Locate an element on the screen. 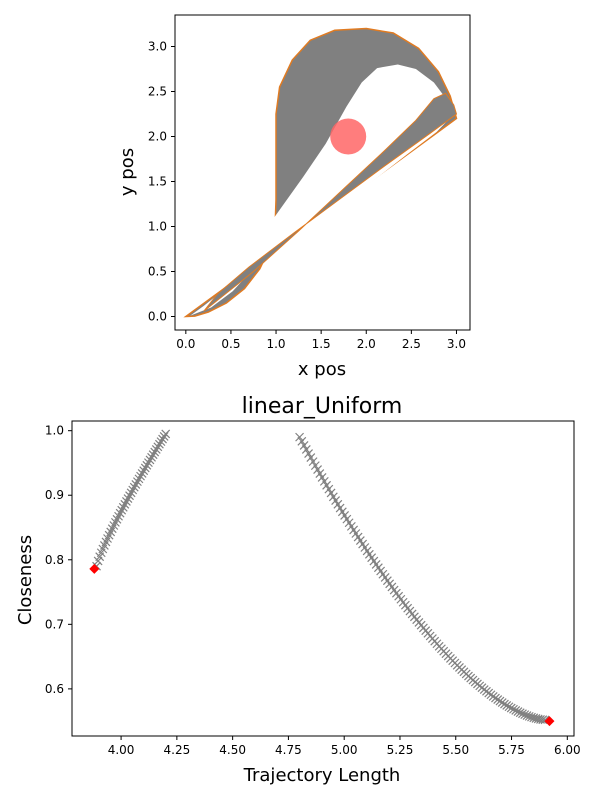 Image resolution: width=600 pixels, height=800 pixels. x-tick-label: 6.00 is located at coordinates (567, 750).